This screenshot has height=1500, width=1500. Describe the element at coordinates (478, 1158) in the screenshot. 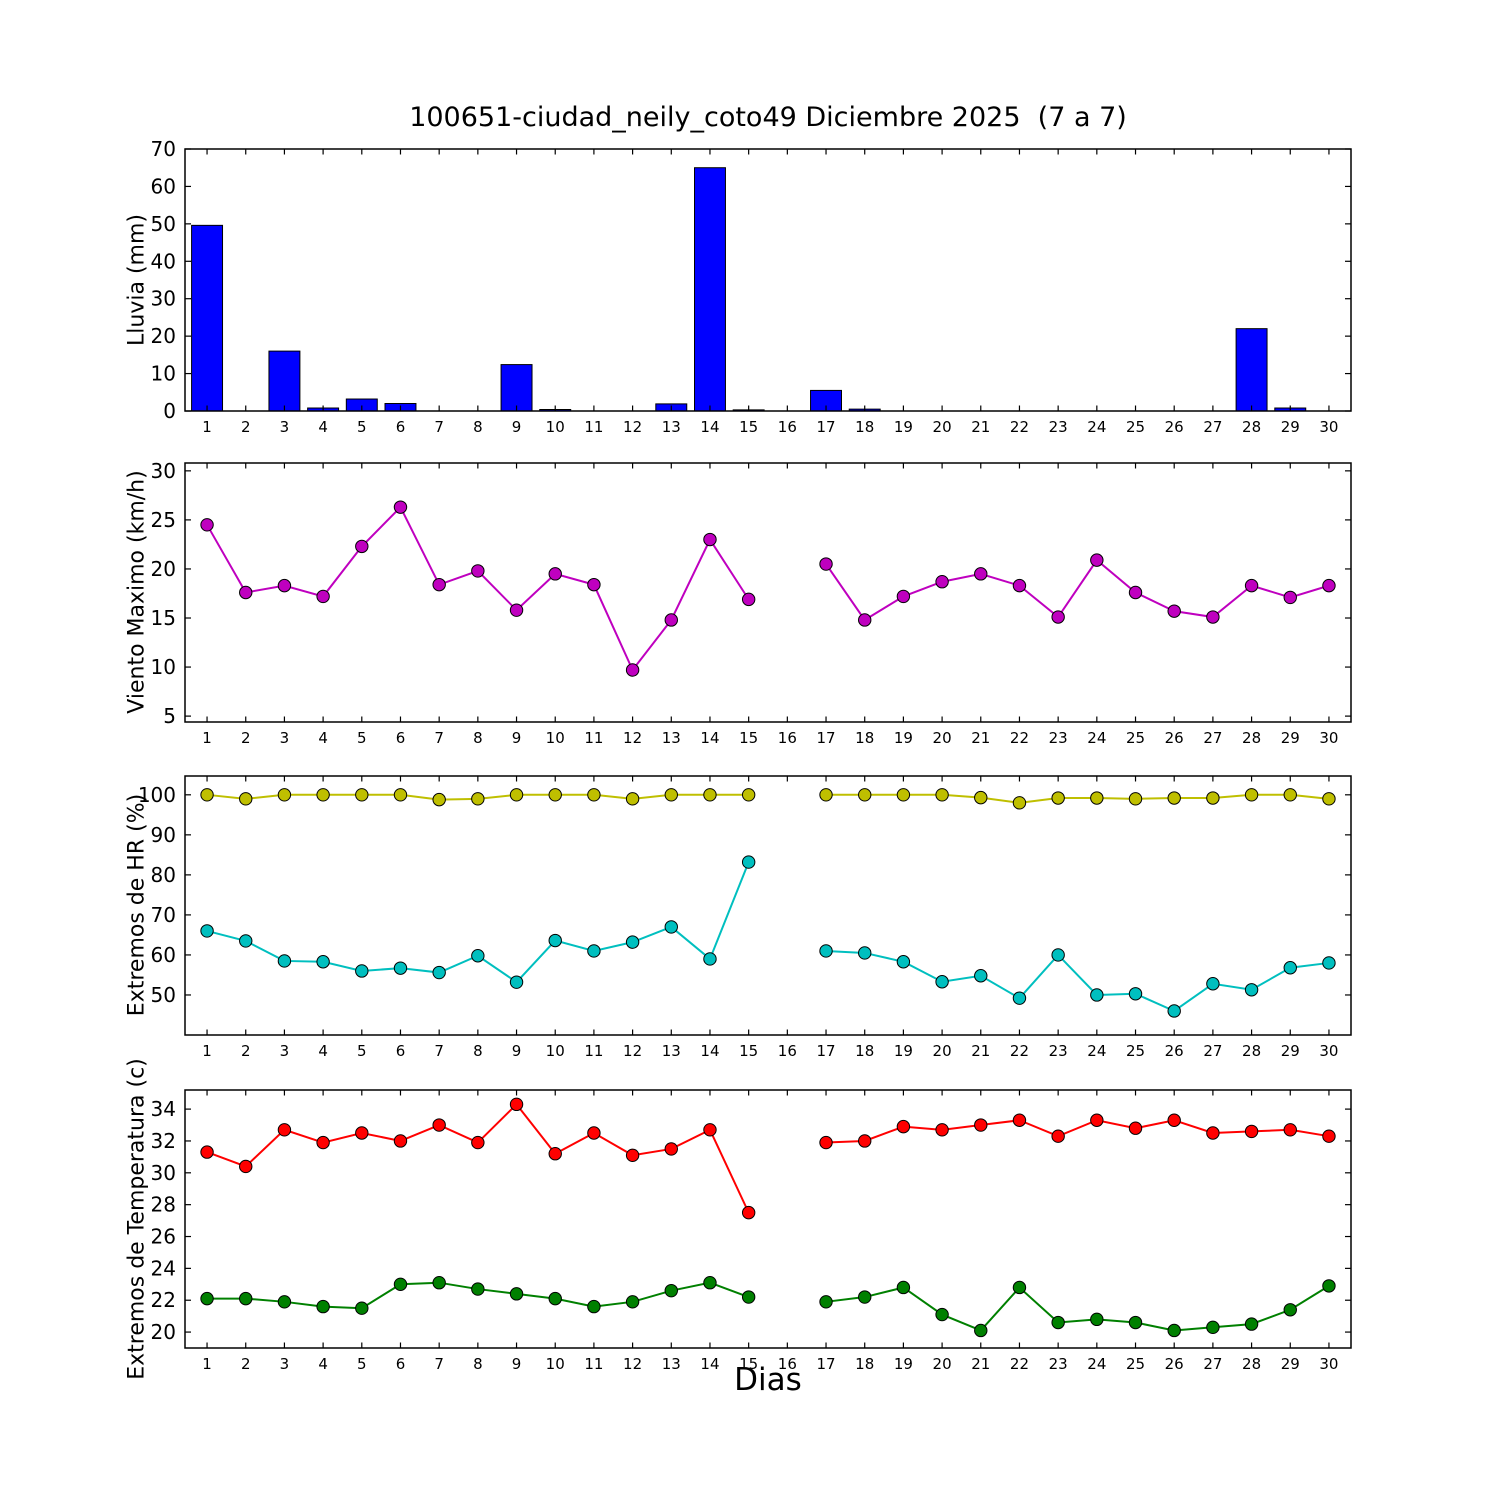

I see `temperatura-maxima-line` at that location.